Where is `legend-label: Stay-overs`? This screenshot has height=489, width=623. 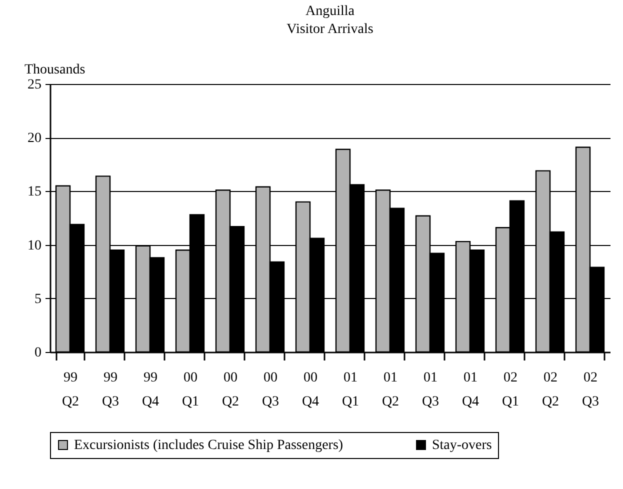 legend-label: Stay-overs is located at coordinates (462, 445).